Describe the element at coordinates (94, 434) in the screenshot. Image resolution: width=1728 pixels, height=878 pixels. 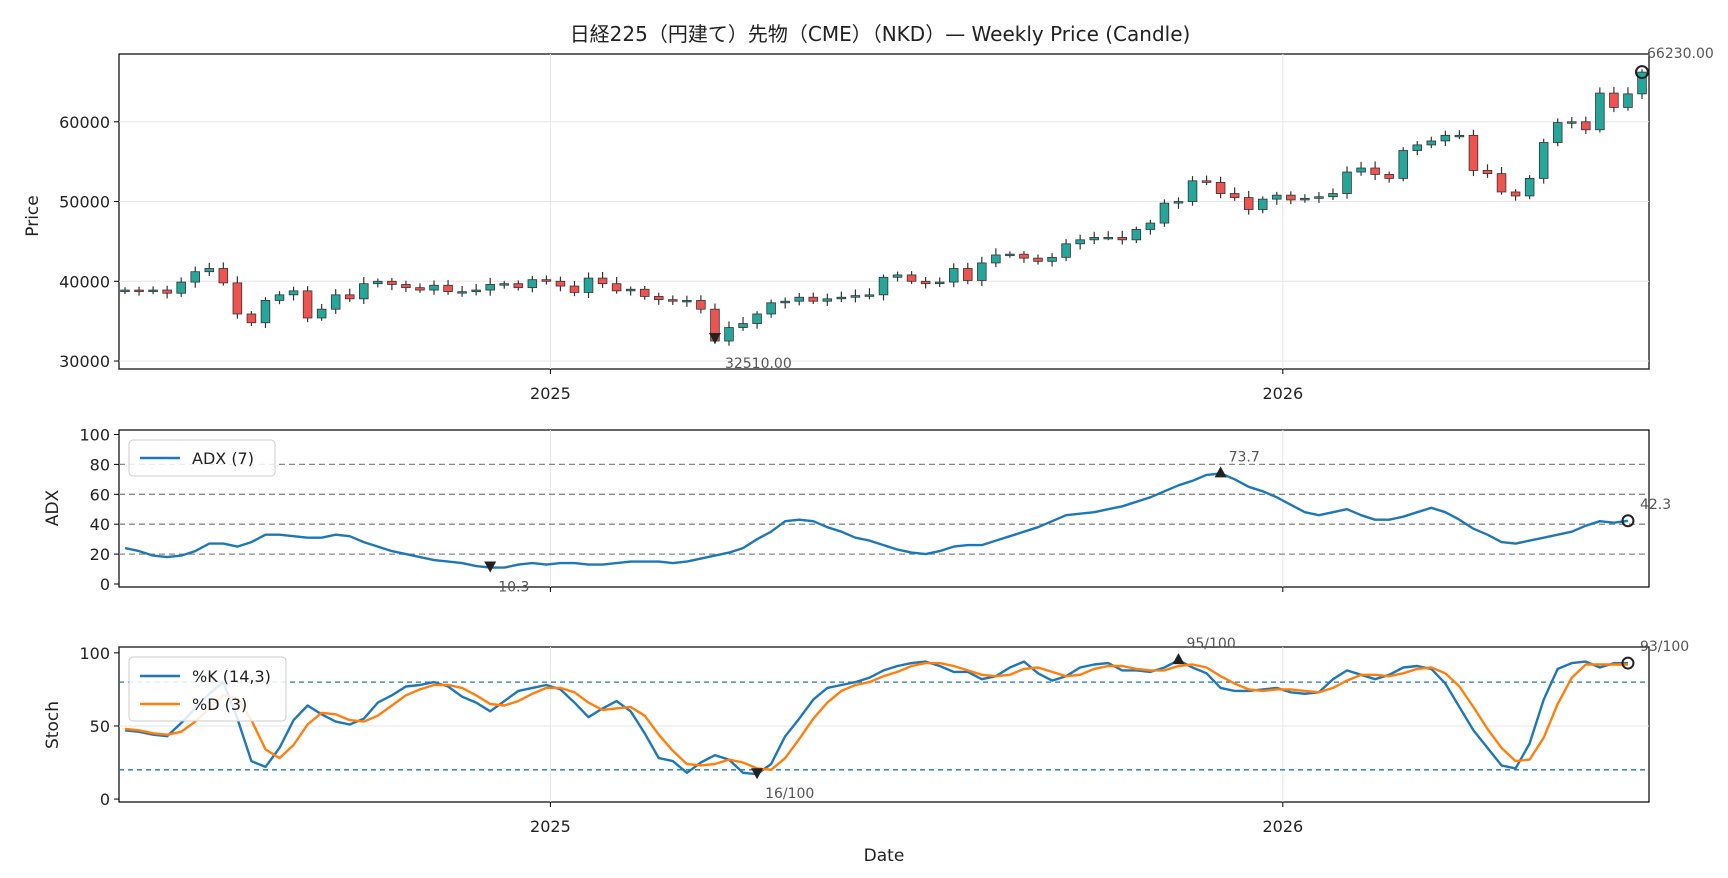
I see `adx-ytick-100: 100` at that location.